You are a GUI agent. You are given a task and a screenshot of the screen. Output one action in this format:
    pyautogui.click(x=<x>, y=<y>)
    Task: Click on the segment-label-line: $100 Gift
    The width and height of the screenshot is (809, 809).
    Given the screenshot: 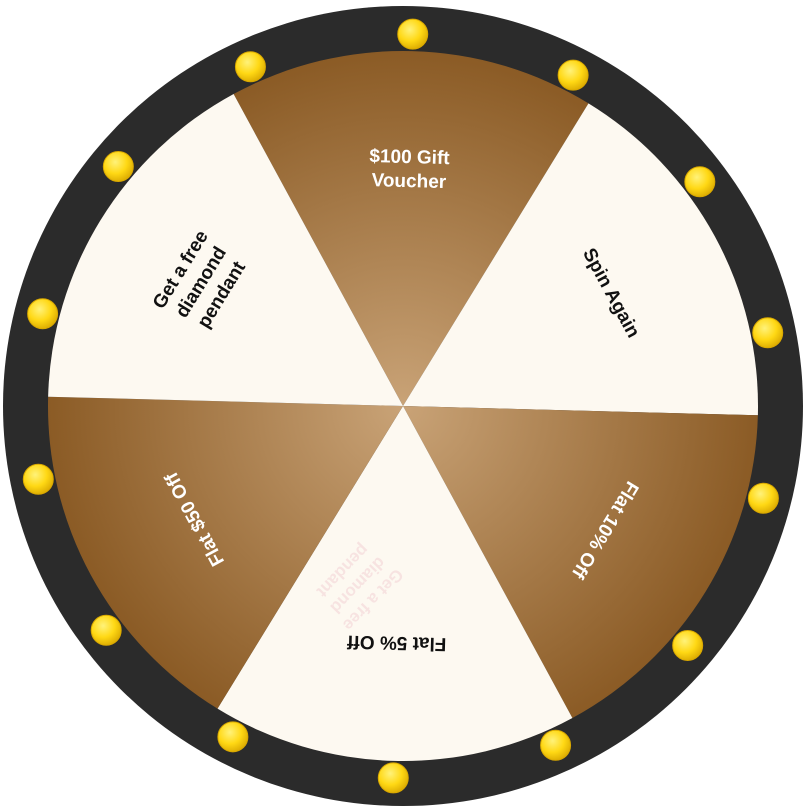 What is the action you would take?
    pyautogui.click(x=409, y=157)
    